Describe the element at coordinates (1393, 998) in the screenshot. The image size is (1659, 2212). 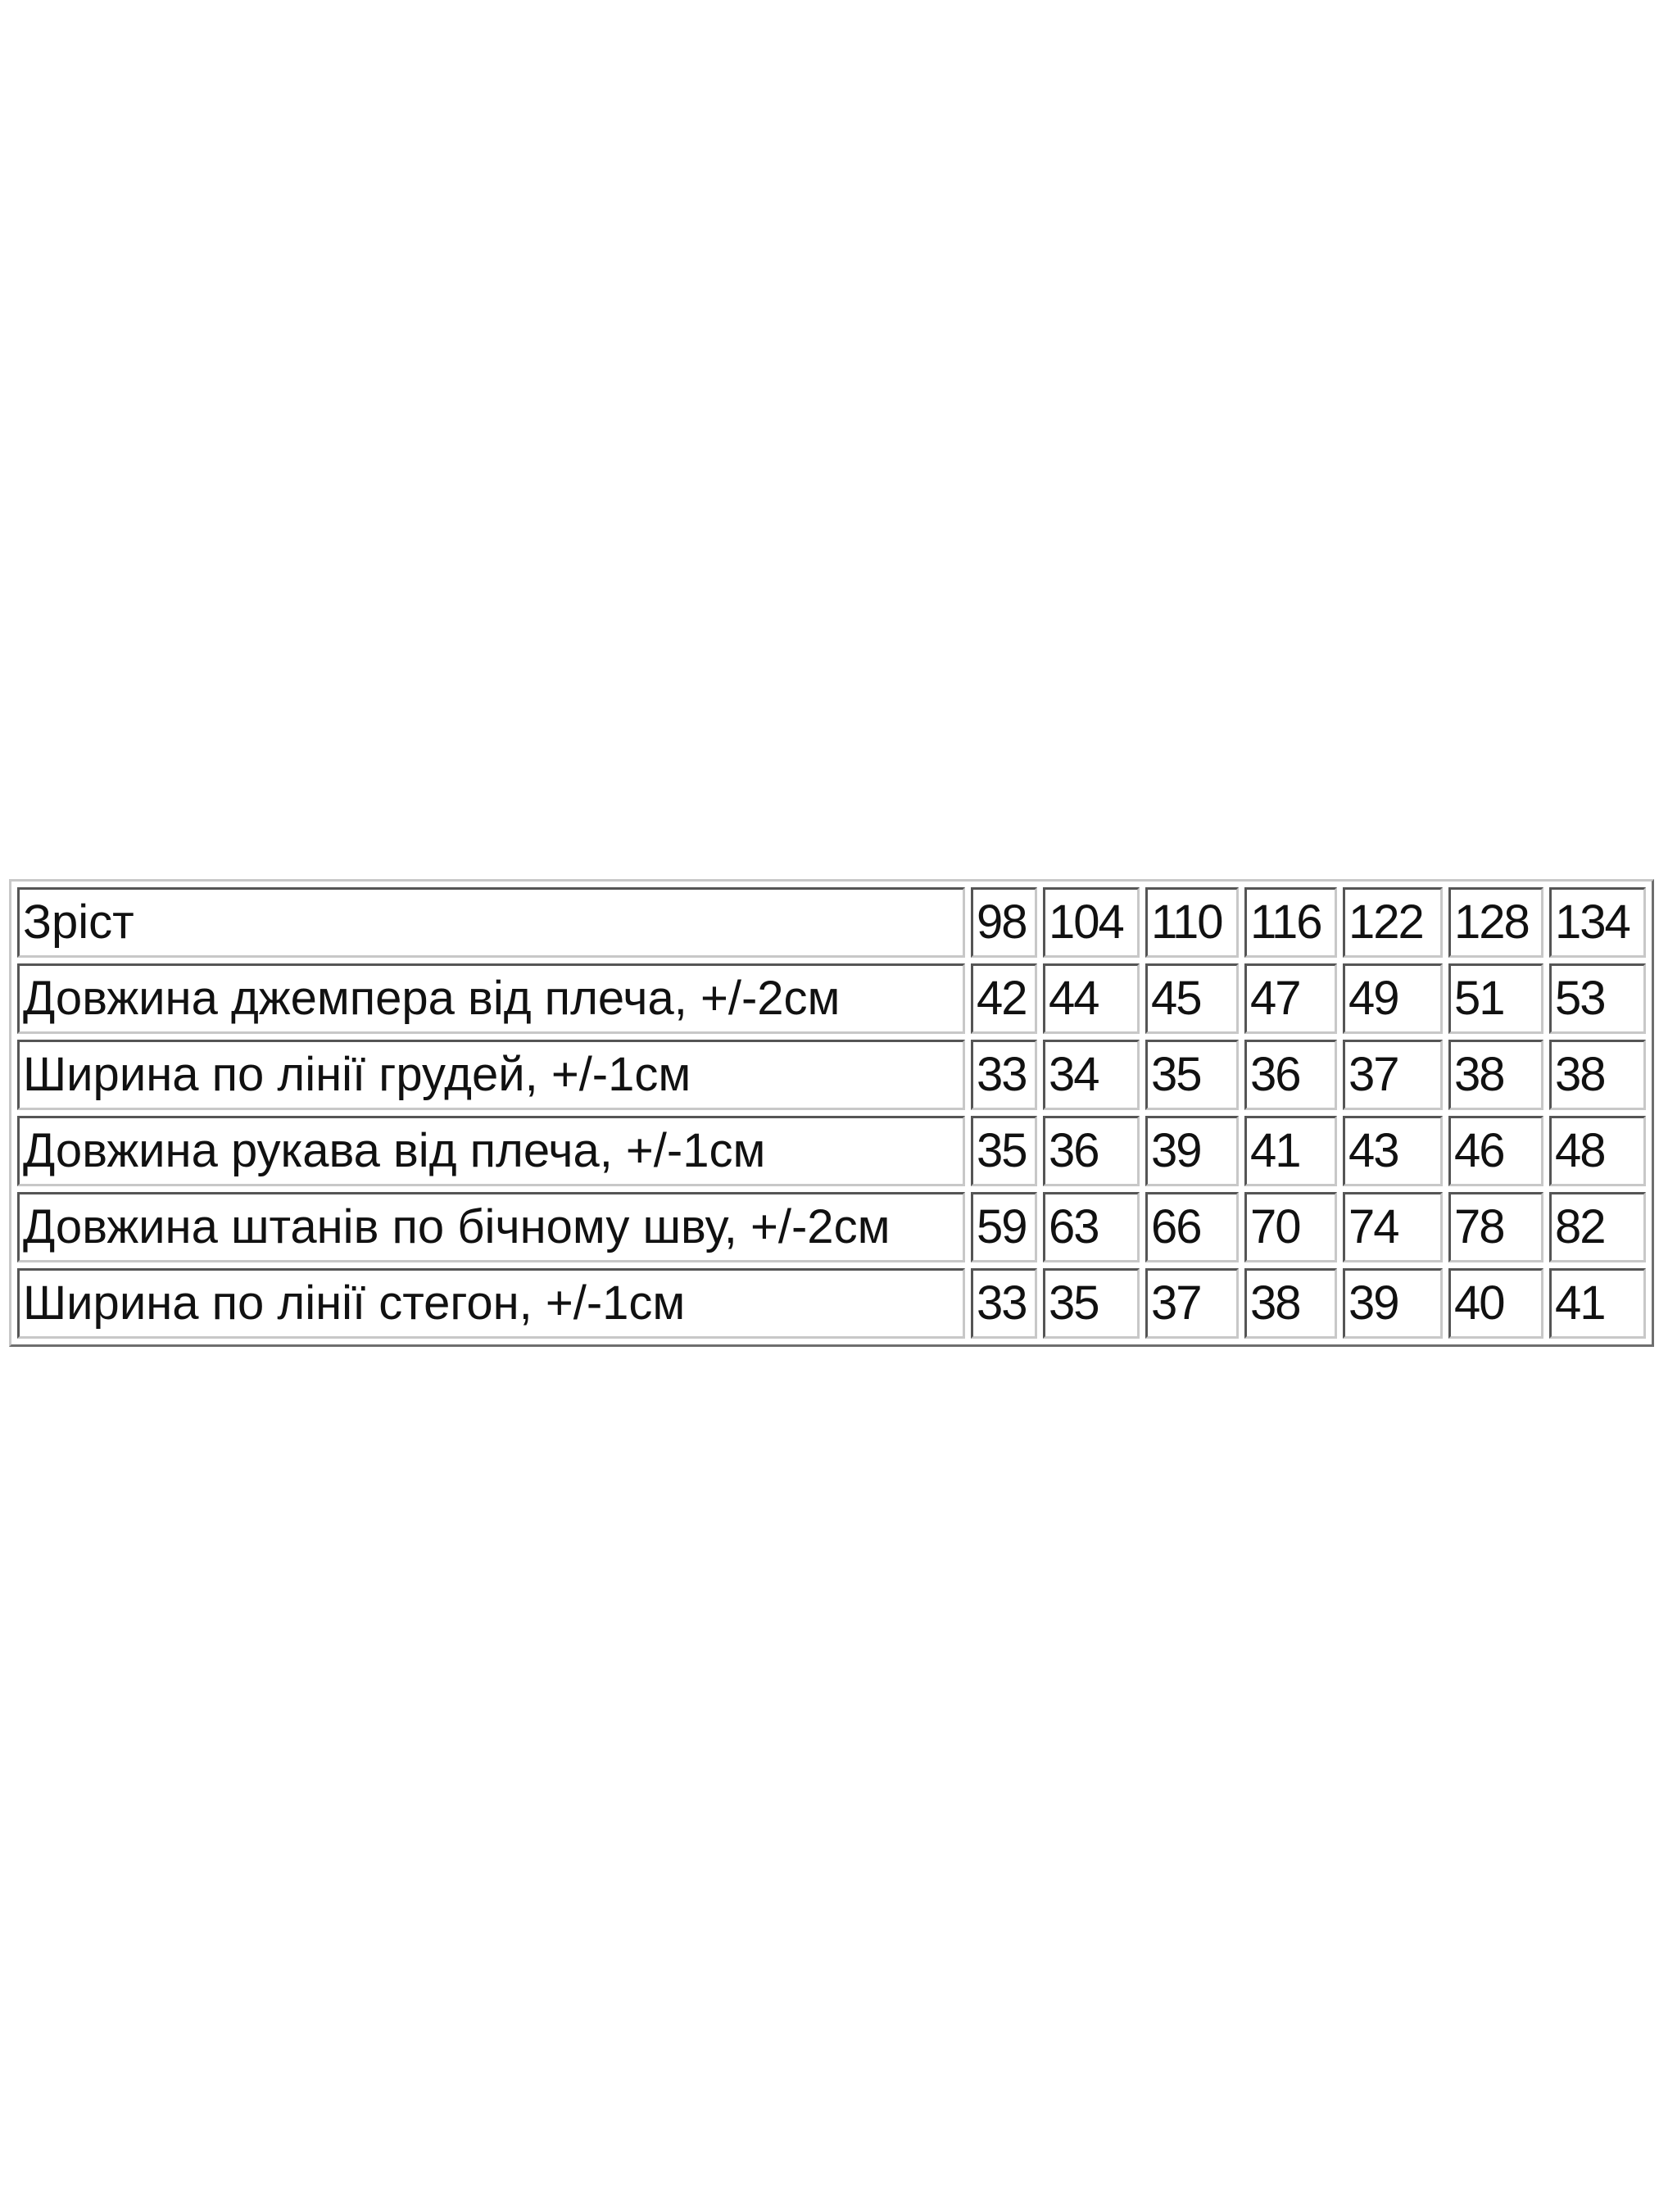
I see `size-value-cell: 49` at that location.